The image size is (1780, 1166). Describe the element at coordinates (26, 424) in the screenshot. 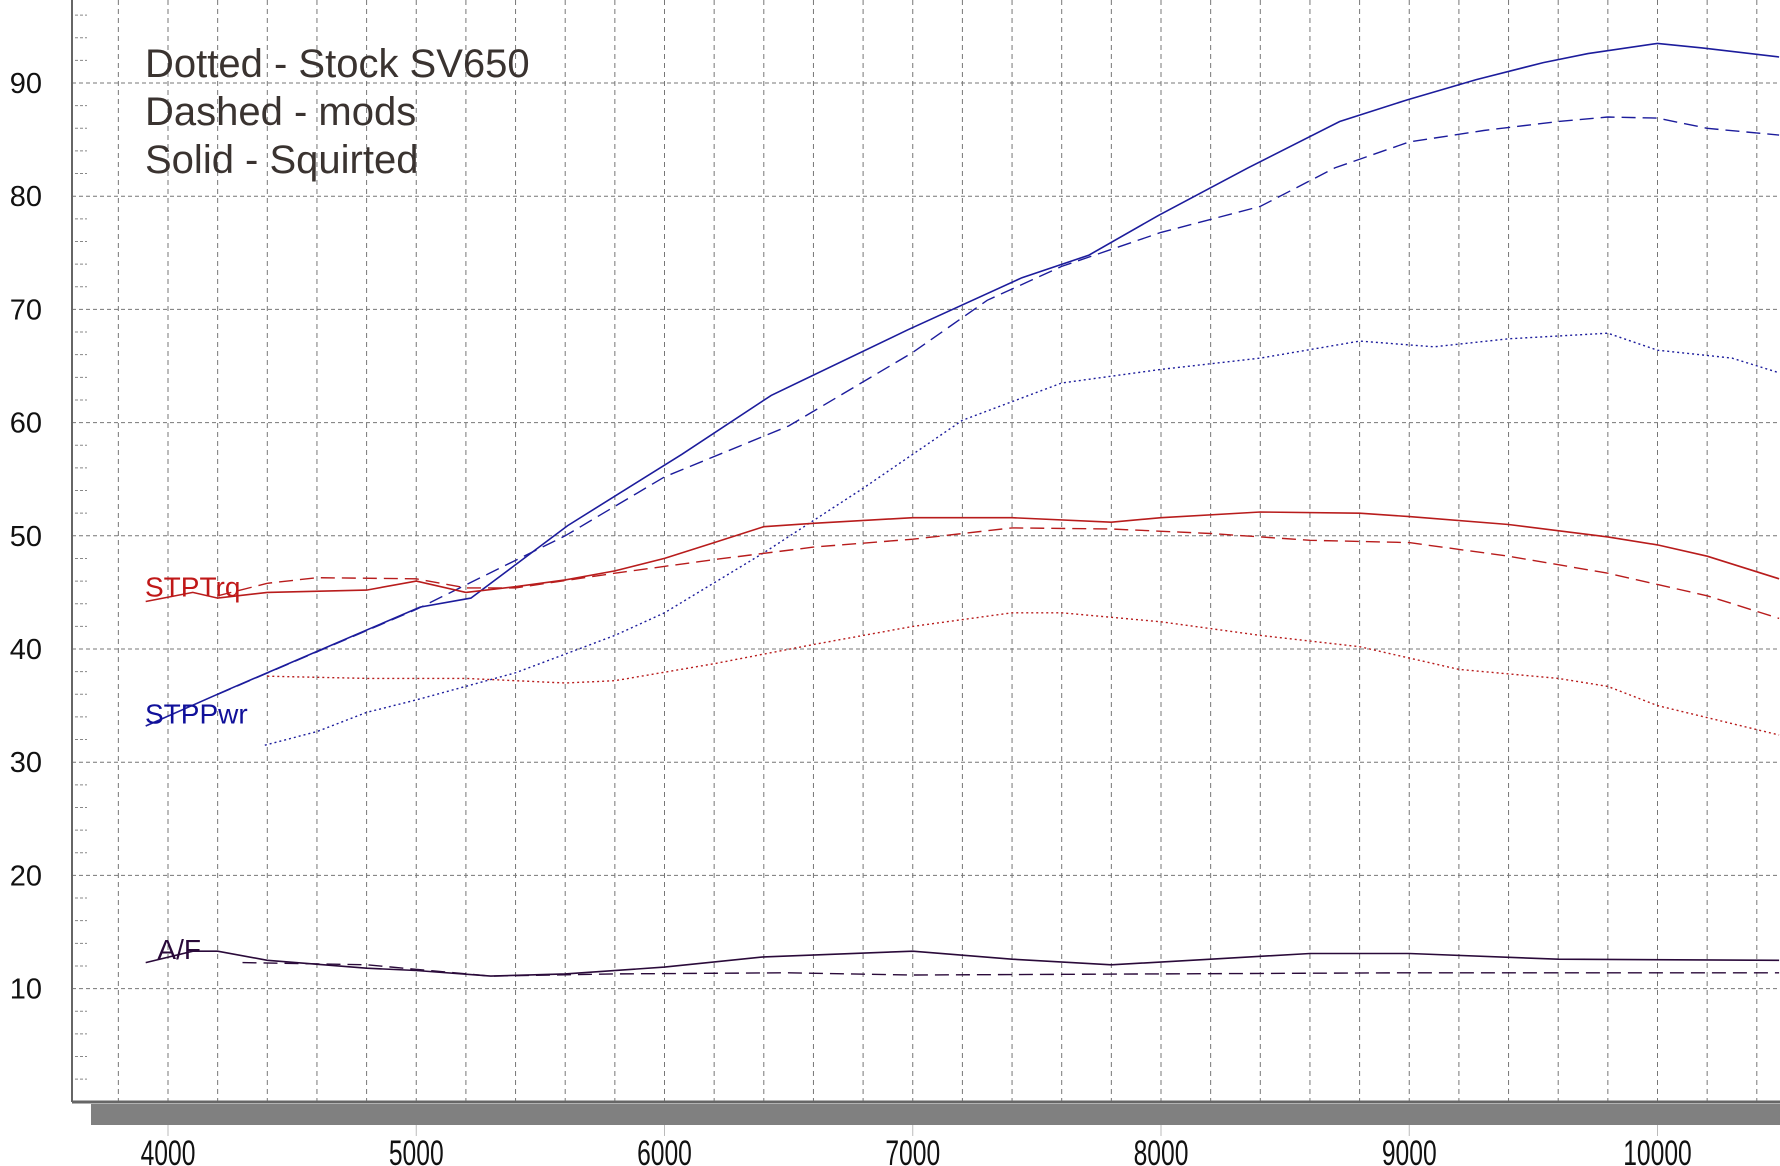

I see `y-tick-label: 60` at that location.